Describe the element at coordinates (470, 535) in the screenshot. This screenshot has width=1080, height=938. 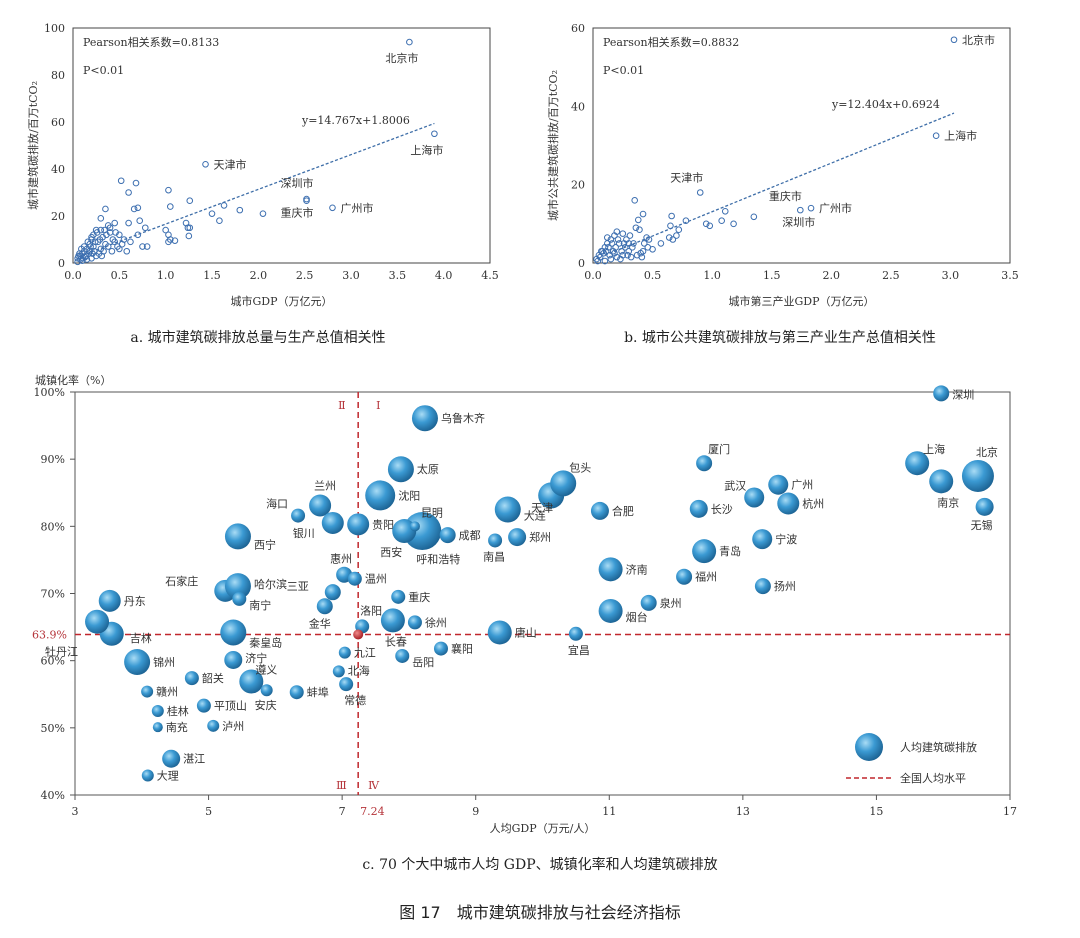
I see `bubble-label: 成都` at that location.